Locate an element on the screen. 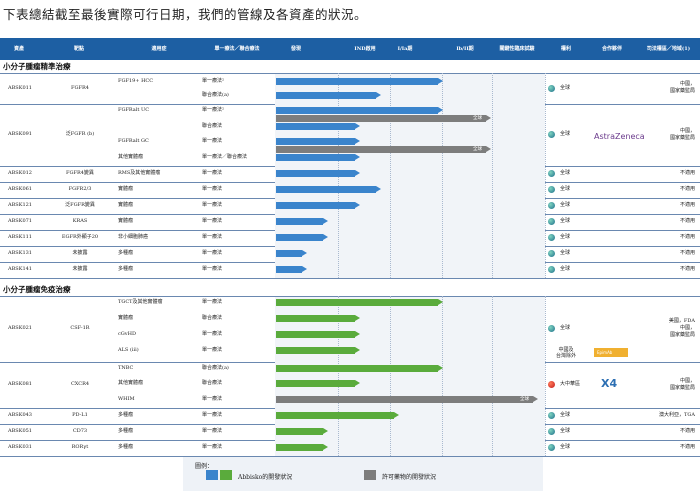 The height and width of the screenshot is (493, 700). indication-text: FGF19+ HCC is located at coordinates (136, 81).